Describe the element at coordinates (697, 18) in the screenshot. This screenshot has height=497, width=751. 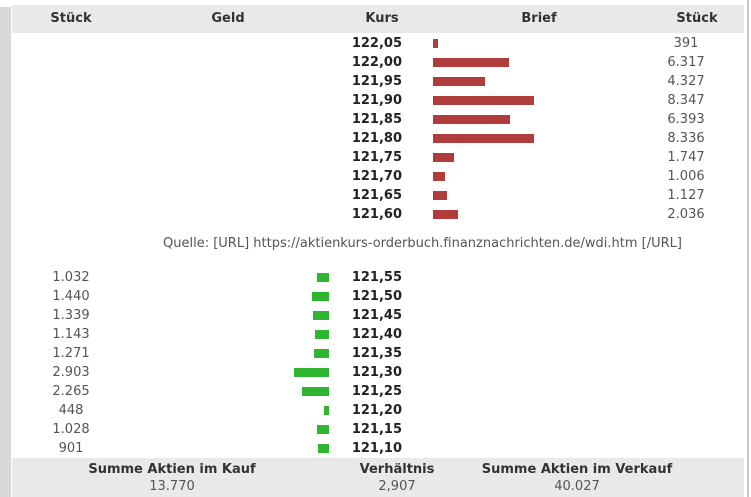
I see `column-header-stueck-right: Stück` at that location.